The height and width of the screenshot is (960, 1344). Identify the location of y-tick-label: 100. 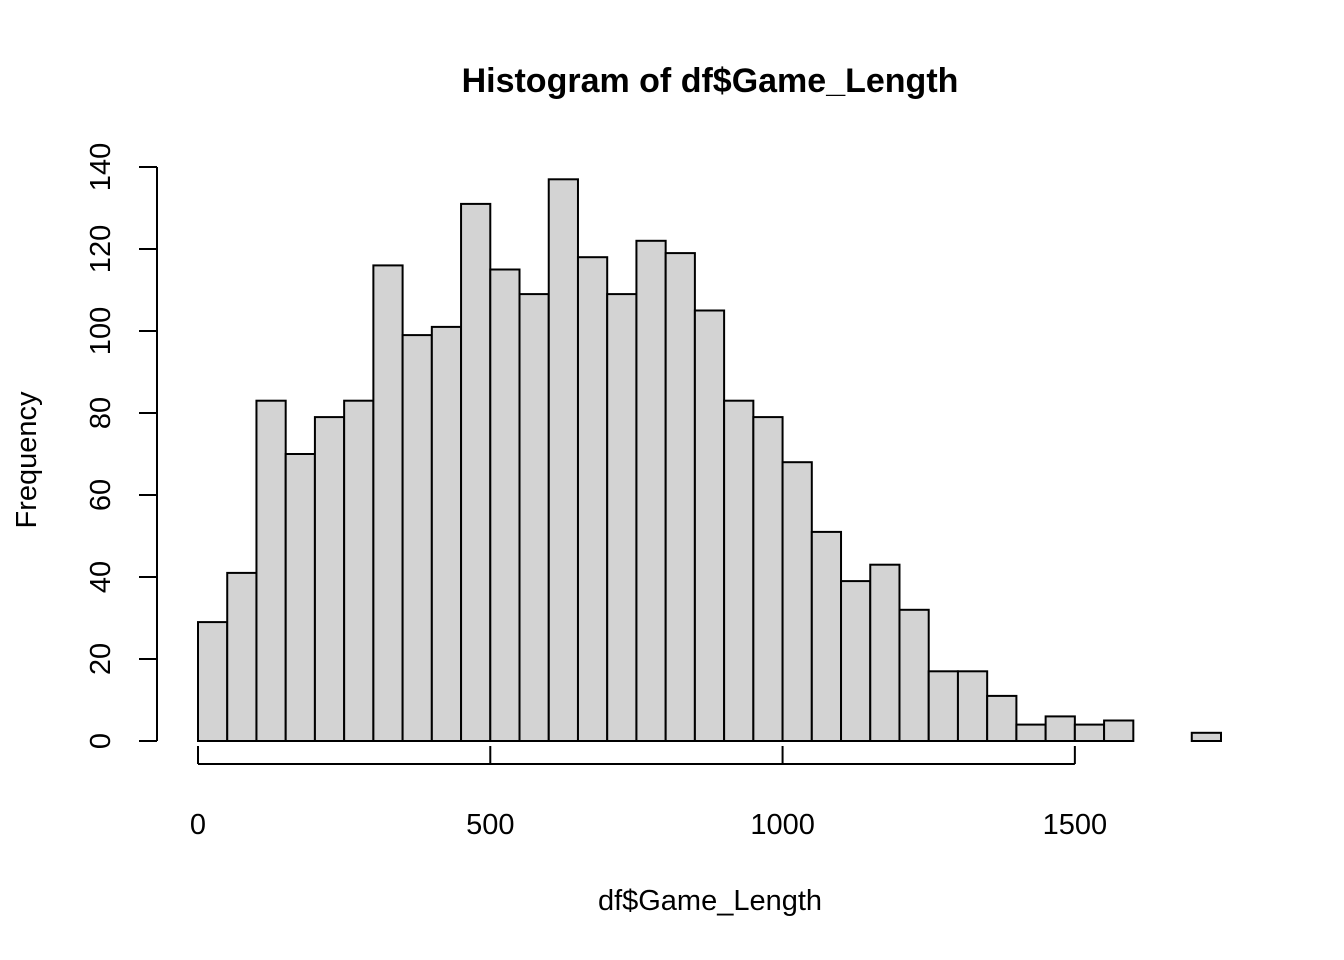
(101, 331).